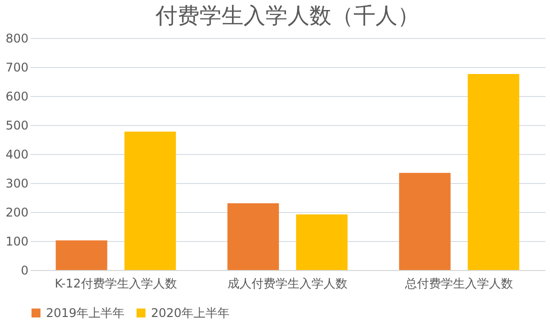  Describe the element at coordinates (115, 283) in the screenshot. I see `x-tick-label: K-12付费学生入学人数` at that location.